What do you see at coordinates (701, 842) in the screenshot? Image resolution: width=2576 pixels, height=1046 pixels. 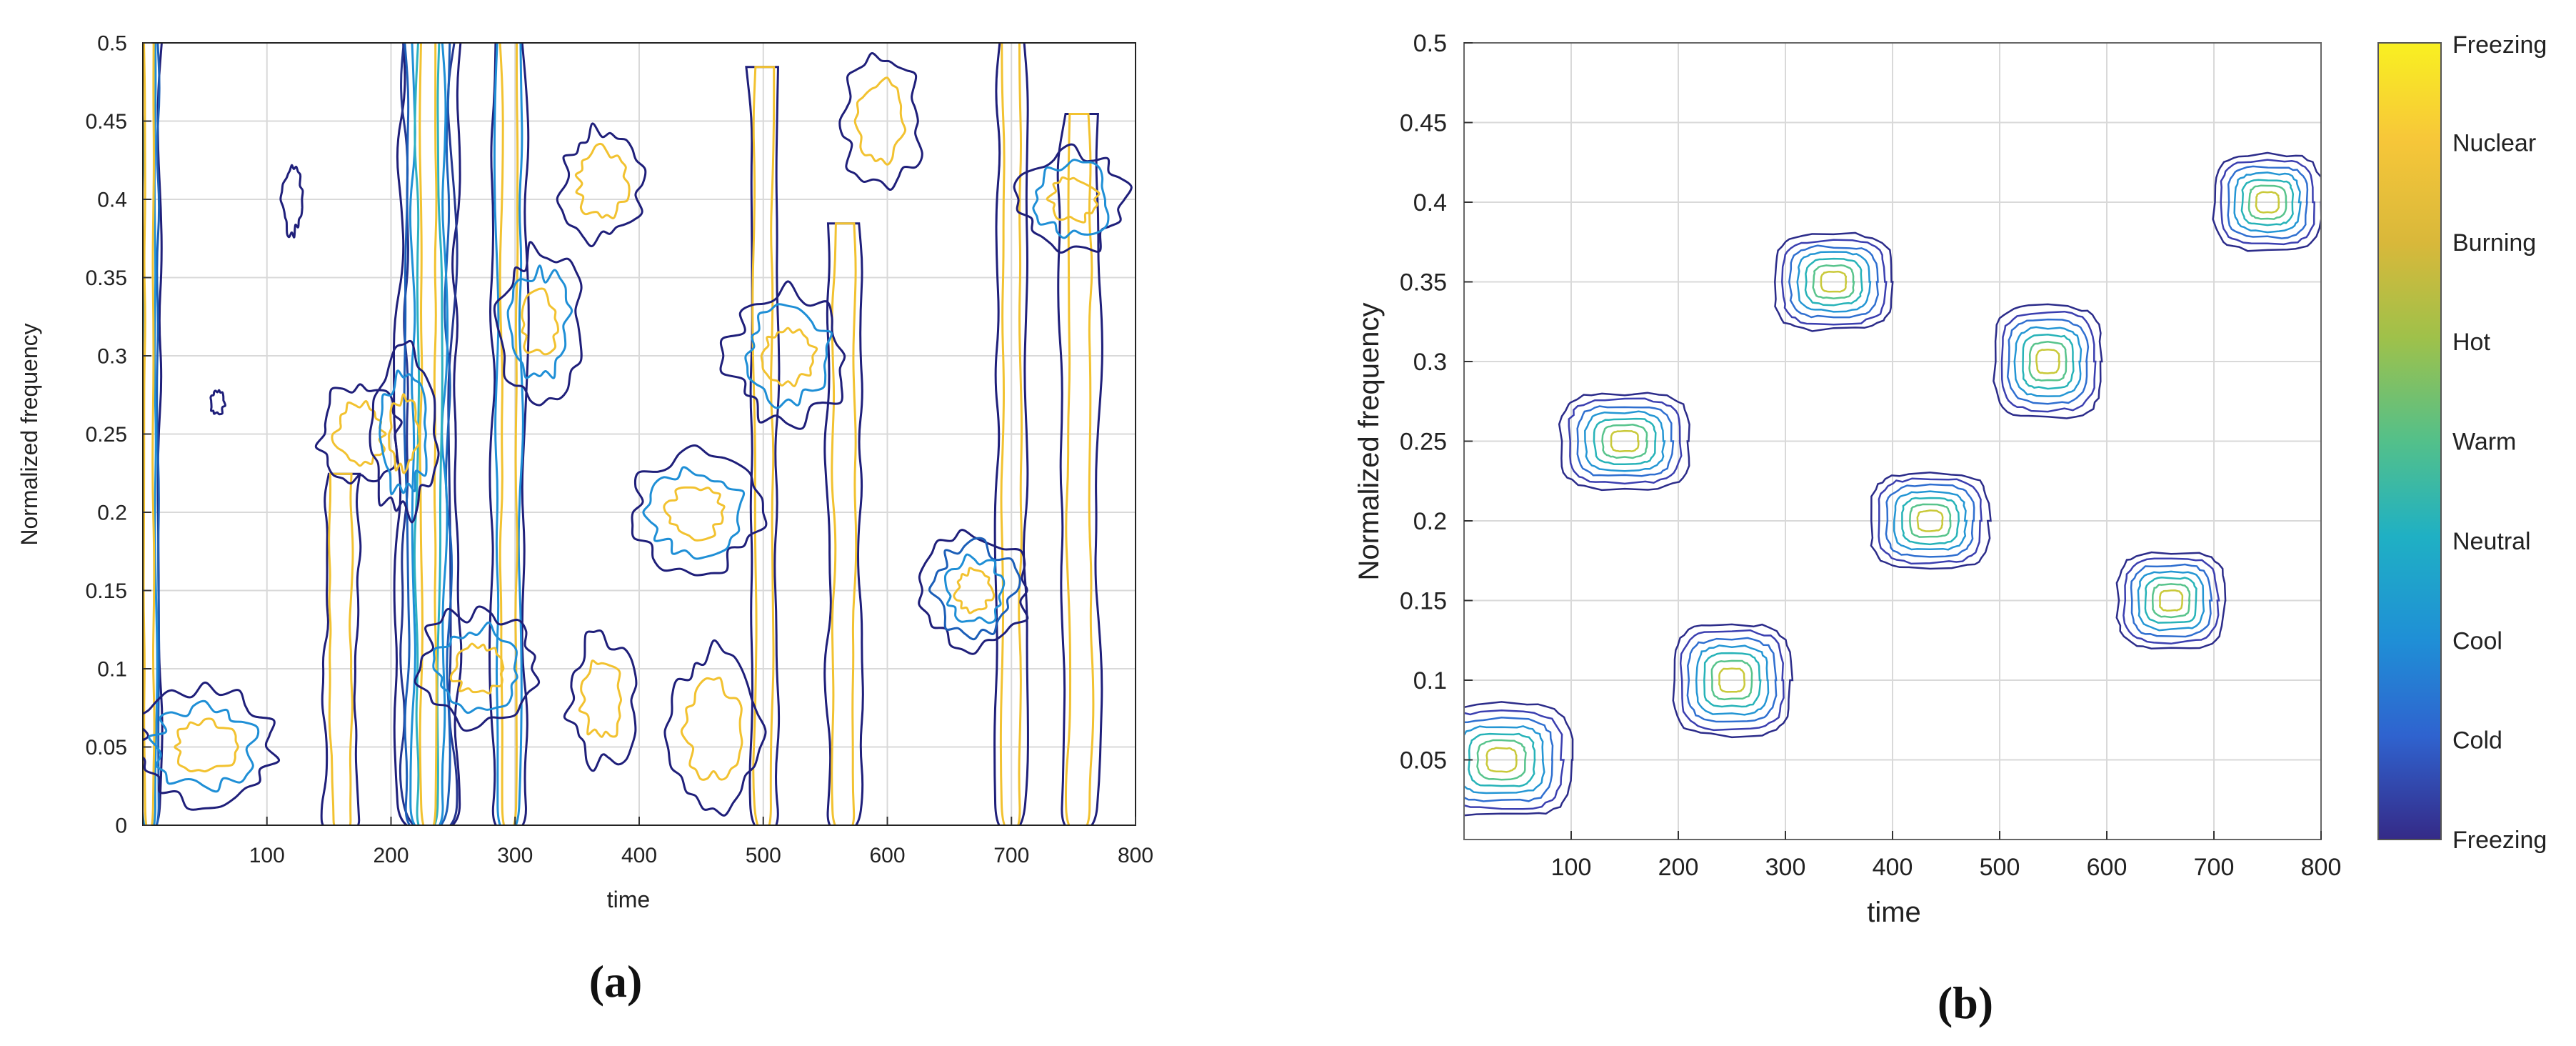 I see `panel-a-x-ticks: 100 200 300 400 500 600 700 800` at bounding box center [701, 842].